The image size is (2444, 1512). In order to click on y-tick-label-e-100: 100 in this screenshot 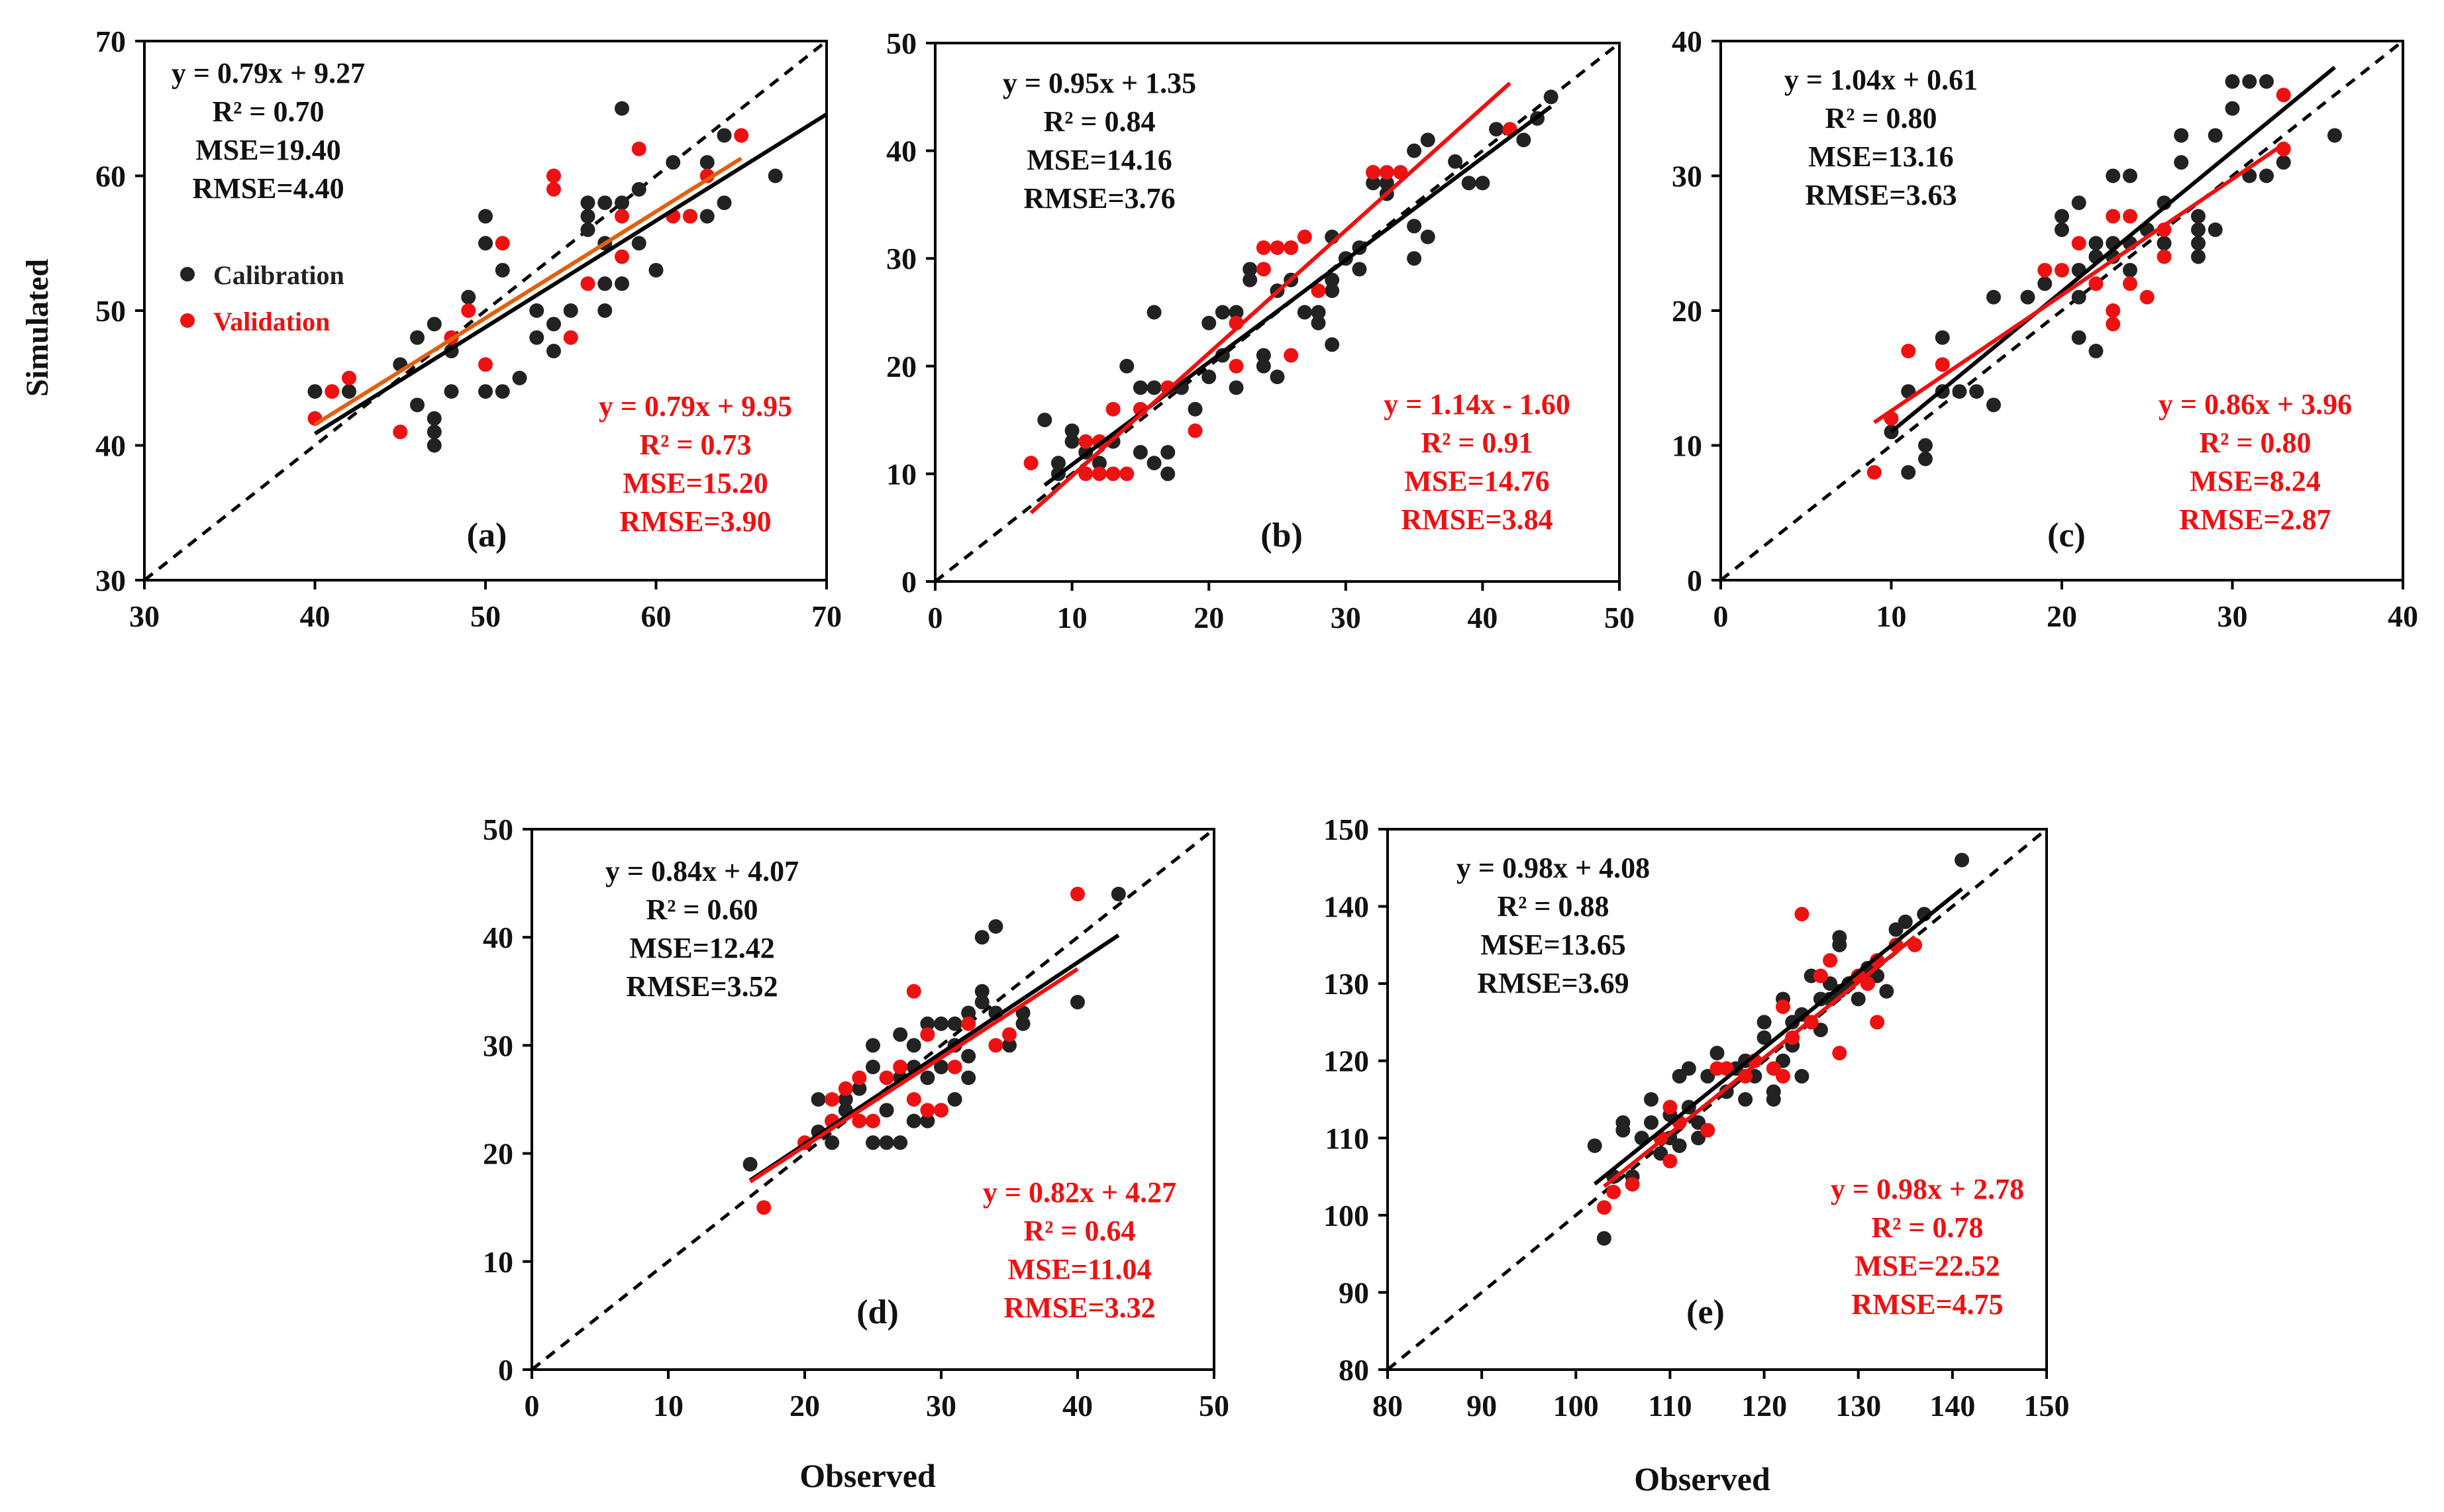, I will do `click(1346, 1216)`.